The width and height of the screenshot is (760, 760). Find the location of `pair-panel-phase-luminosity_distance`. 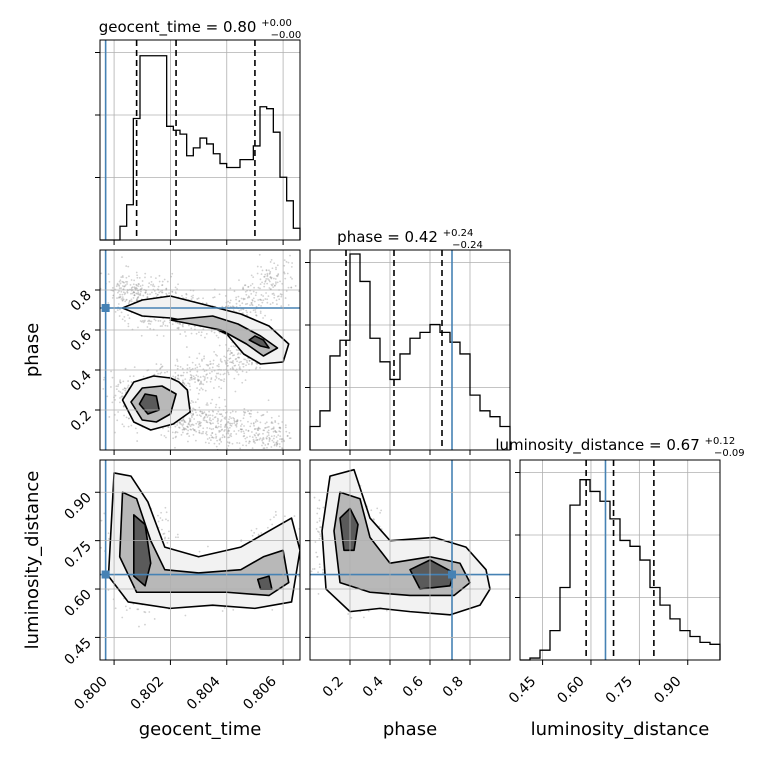

pair-panel-phase-luminosity_distance is located at coordinates (410, 560).